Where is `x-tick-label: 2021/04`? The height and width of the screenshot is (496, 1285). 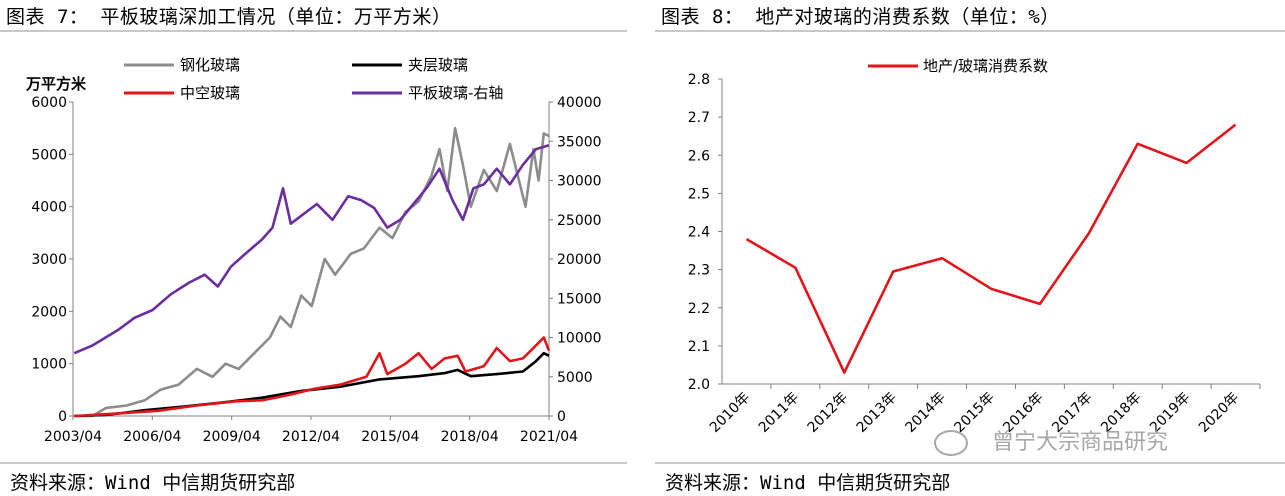 x-tick-label: 2021/04 is located at coordinates (549, 437).